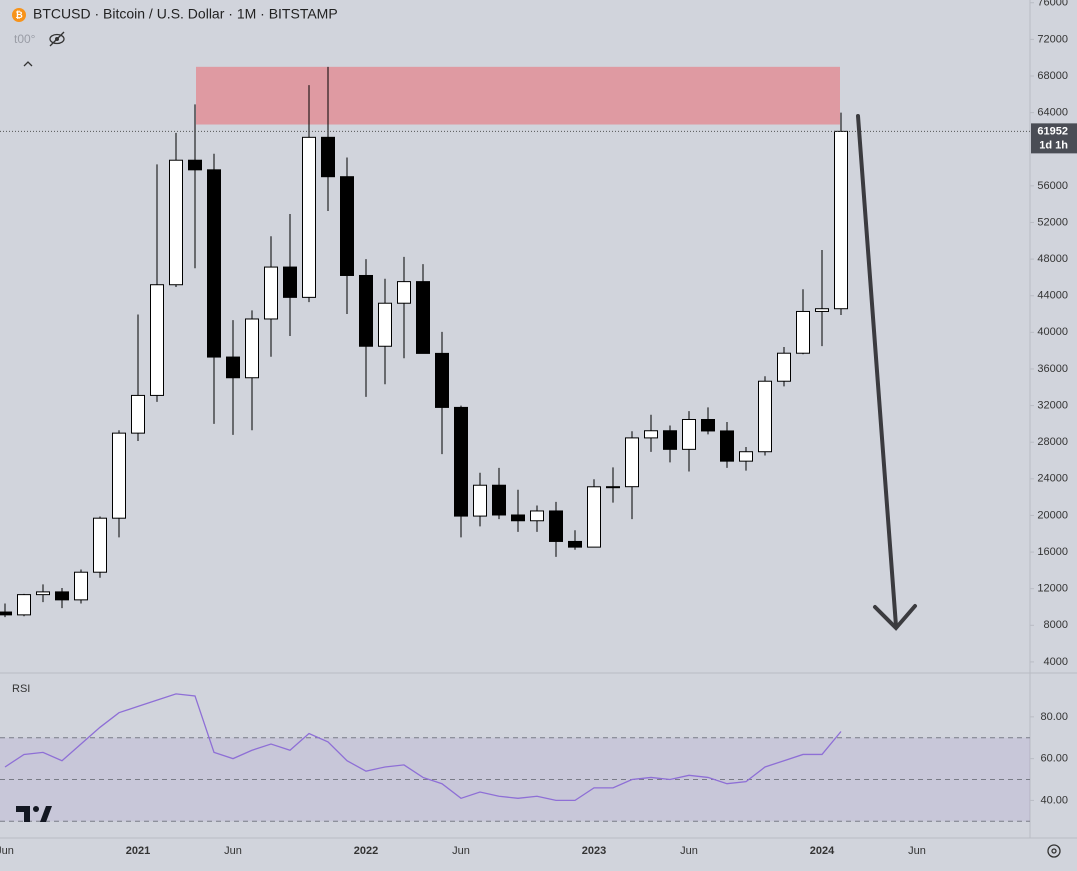 Image resolution: width=1077 pixels, height=871 pixels. Describe the element at coordinates (57, 39) in the screenshot. I see `visibility-icon` at that location.